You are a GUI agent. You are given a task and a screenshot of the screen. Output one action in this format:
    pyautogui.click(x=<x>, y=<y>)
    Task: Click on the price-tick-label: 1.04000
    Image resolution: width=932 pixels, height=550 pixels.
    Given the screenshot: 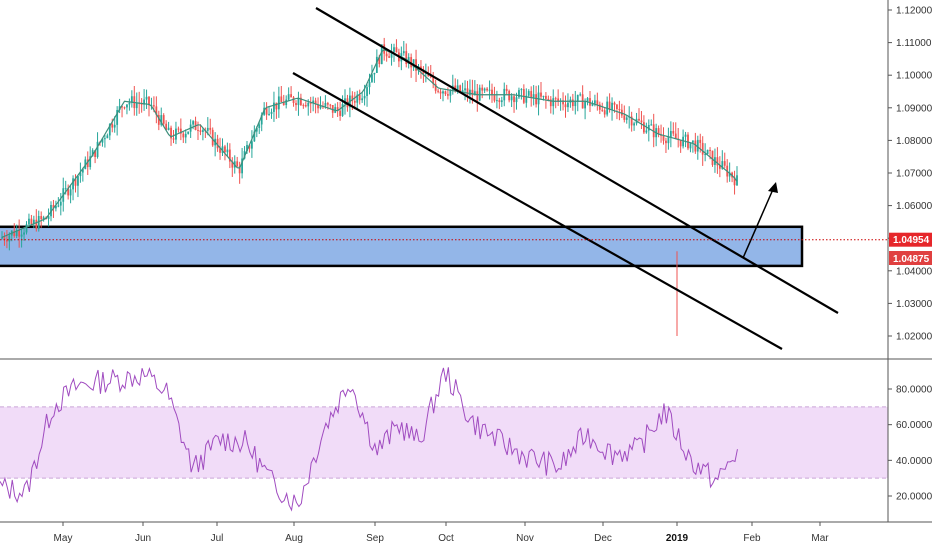 What is the action you would take?
    pyautogui.click(x=914, y=271)
    